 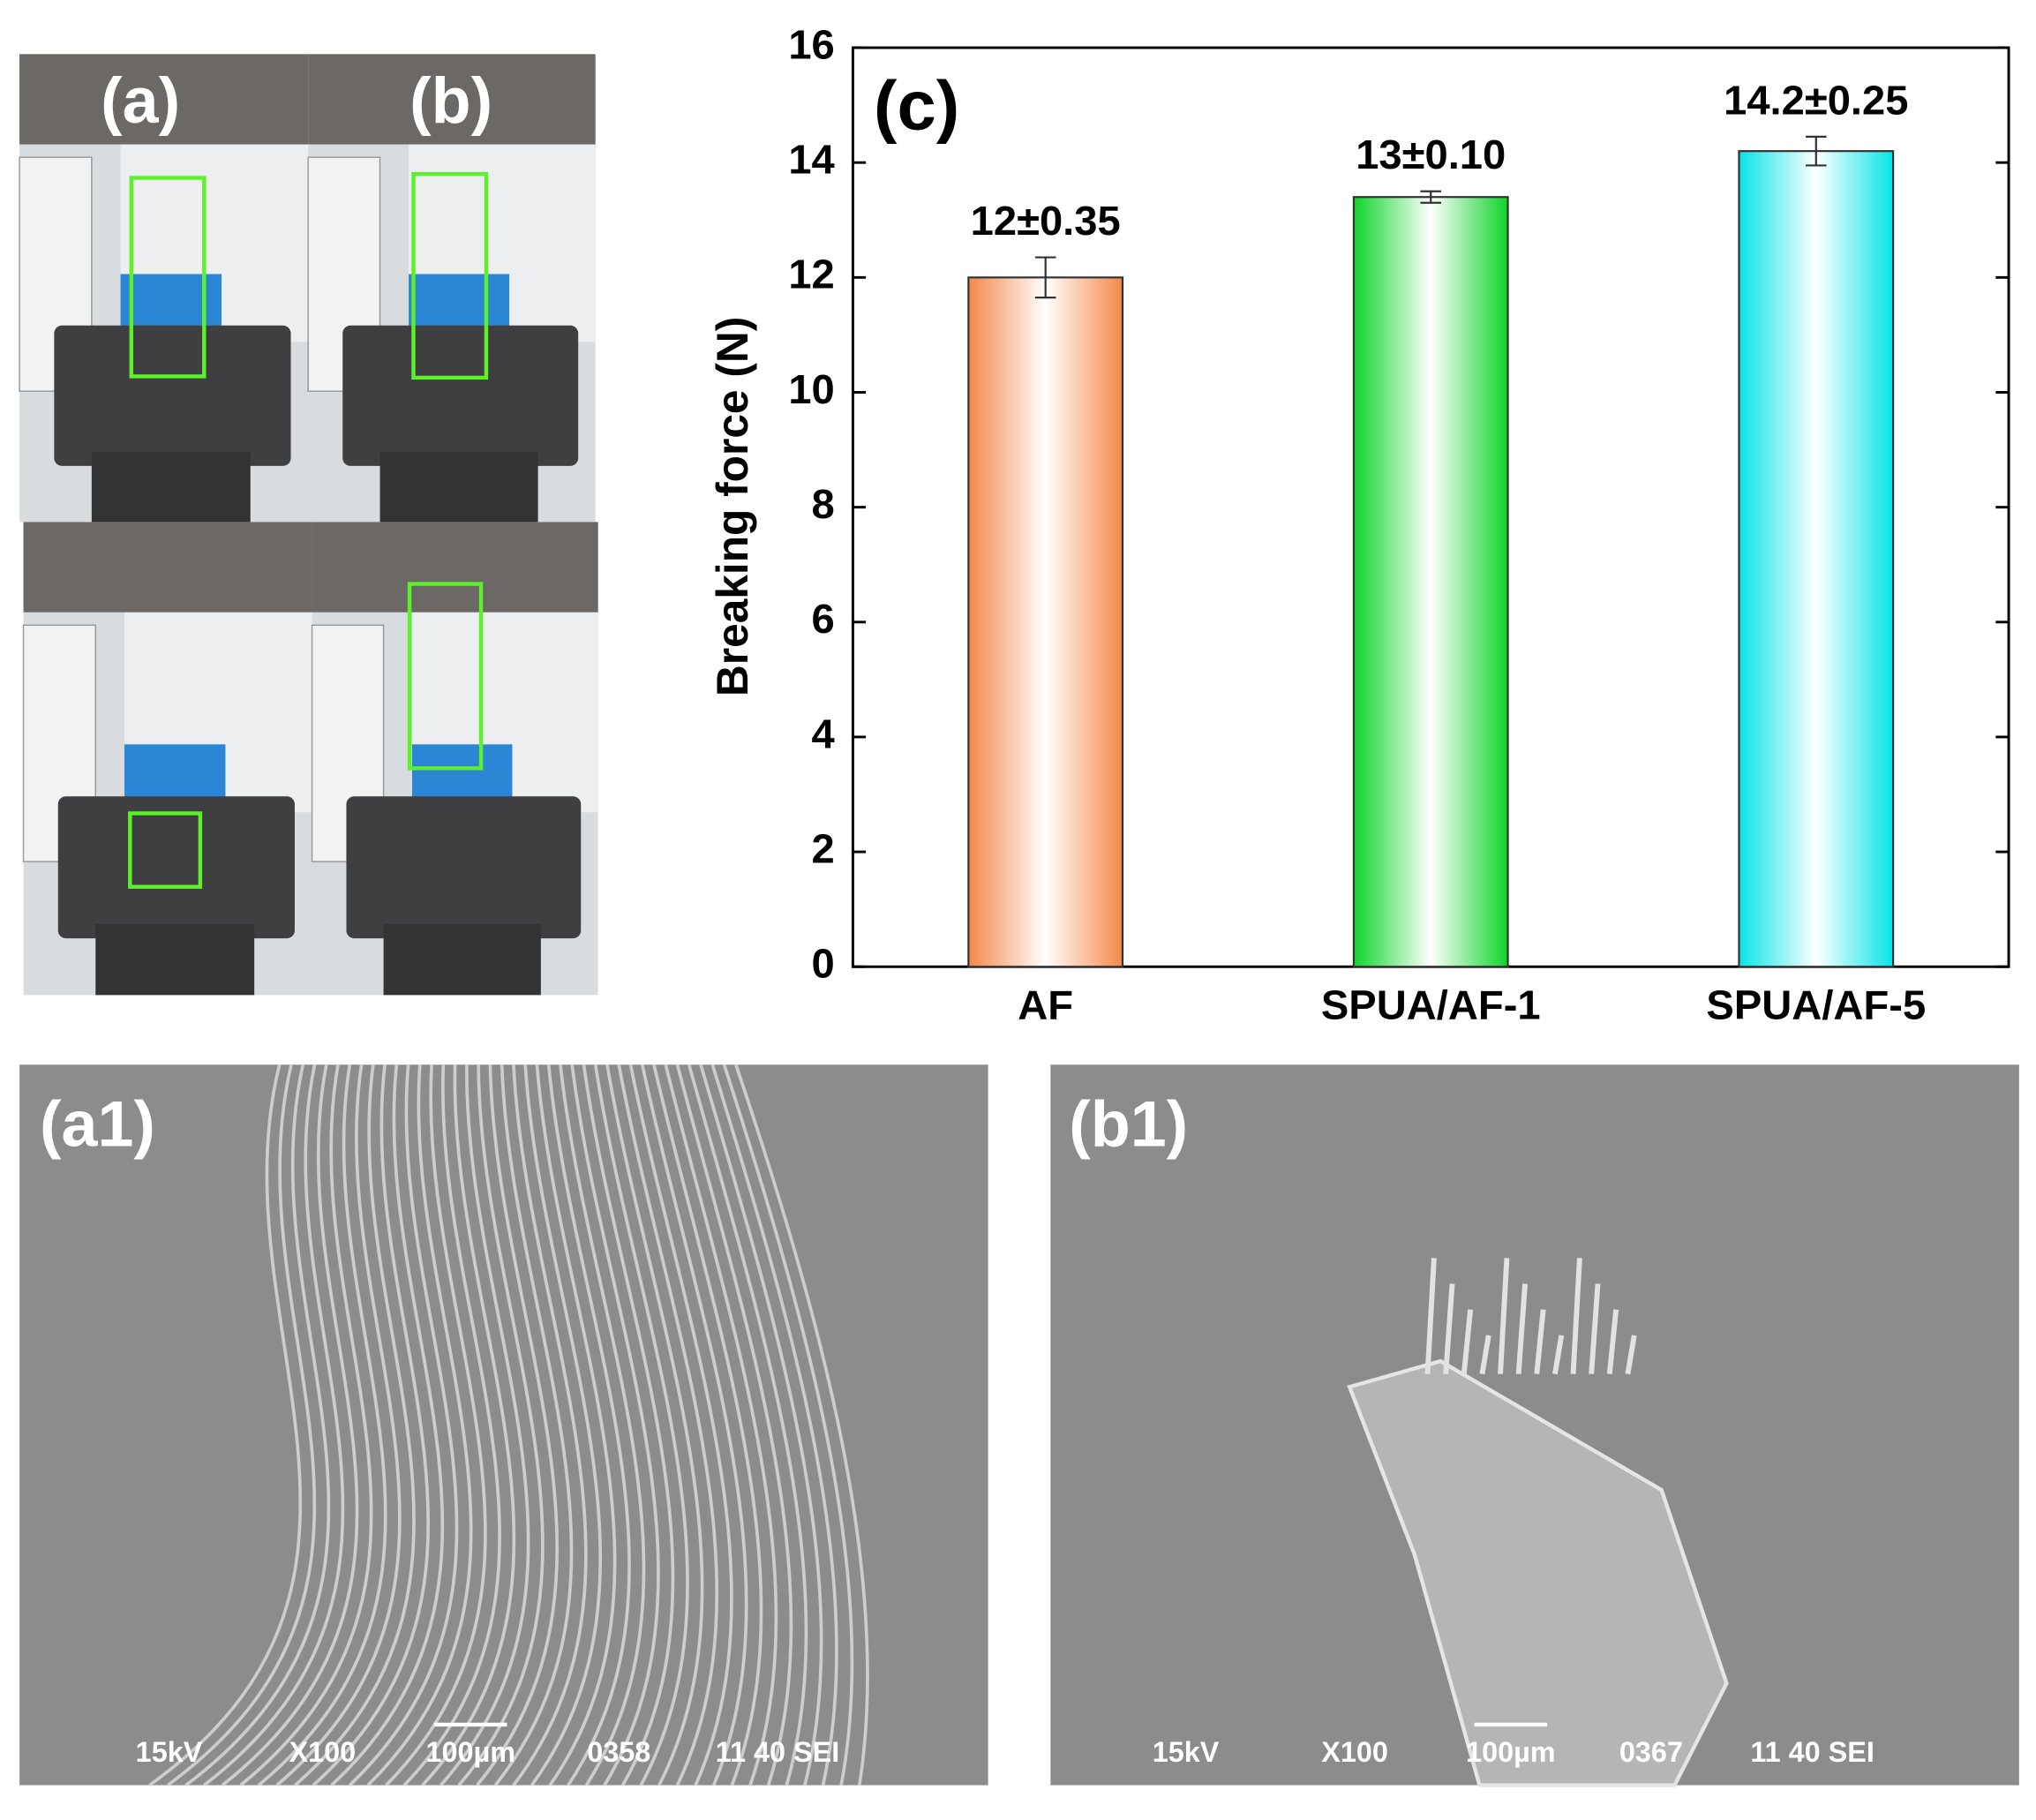 I want to click on value-label: 13±0.10, so click(x=1431, y=154).